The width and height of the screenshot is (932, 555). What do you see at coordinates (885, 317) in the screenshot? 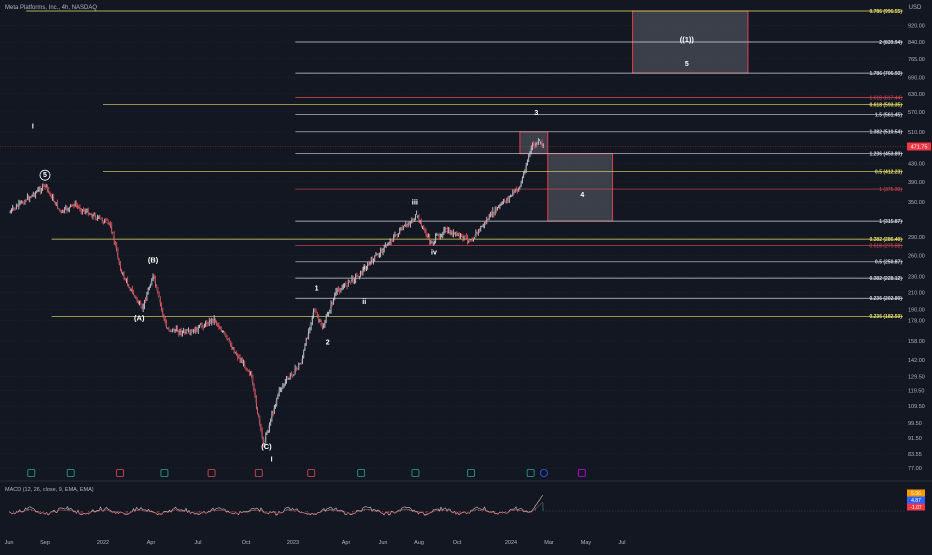
I see `fib-level-label: 0.236 (182.50)` at bounding box center [885, 317].